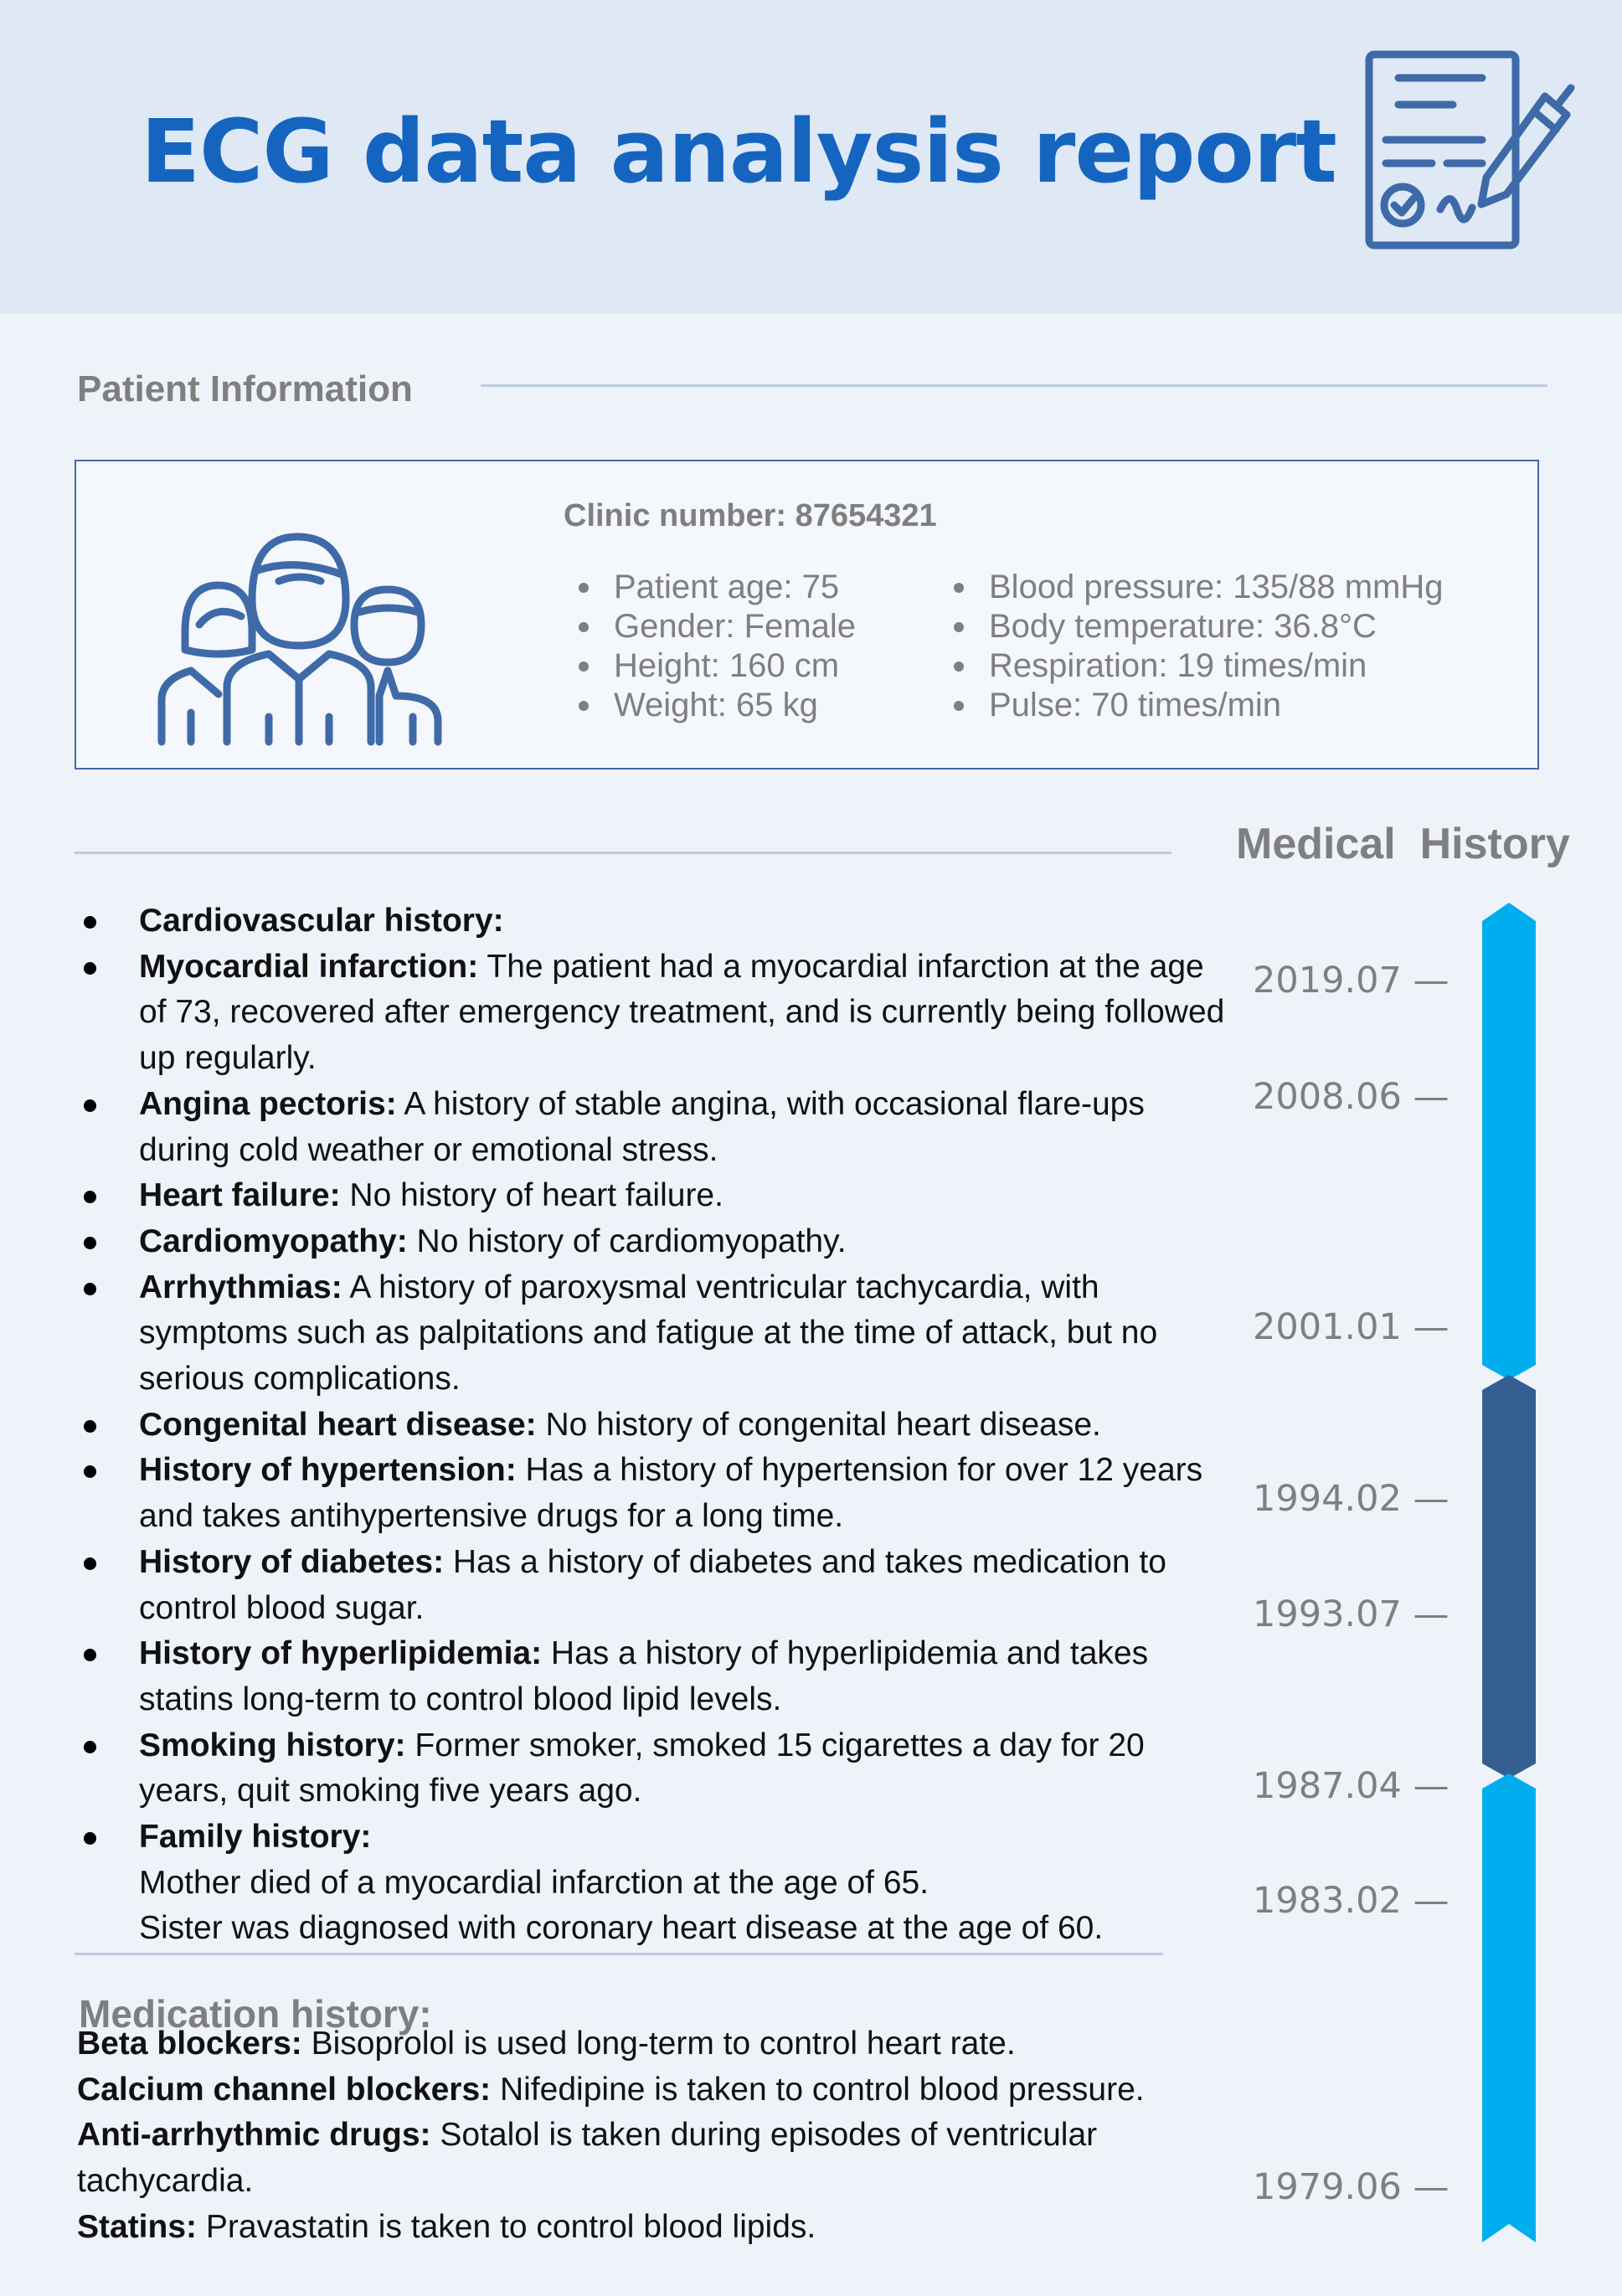  What do you see at coordinates (1351, 981) in the screenshot?
I see `timeline-date: 2019.07 —` at bounding box center [1351, 981].